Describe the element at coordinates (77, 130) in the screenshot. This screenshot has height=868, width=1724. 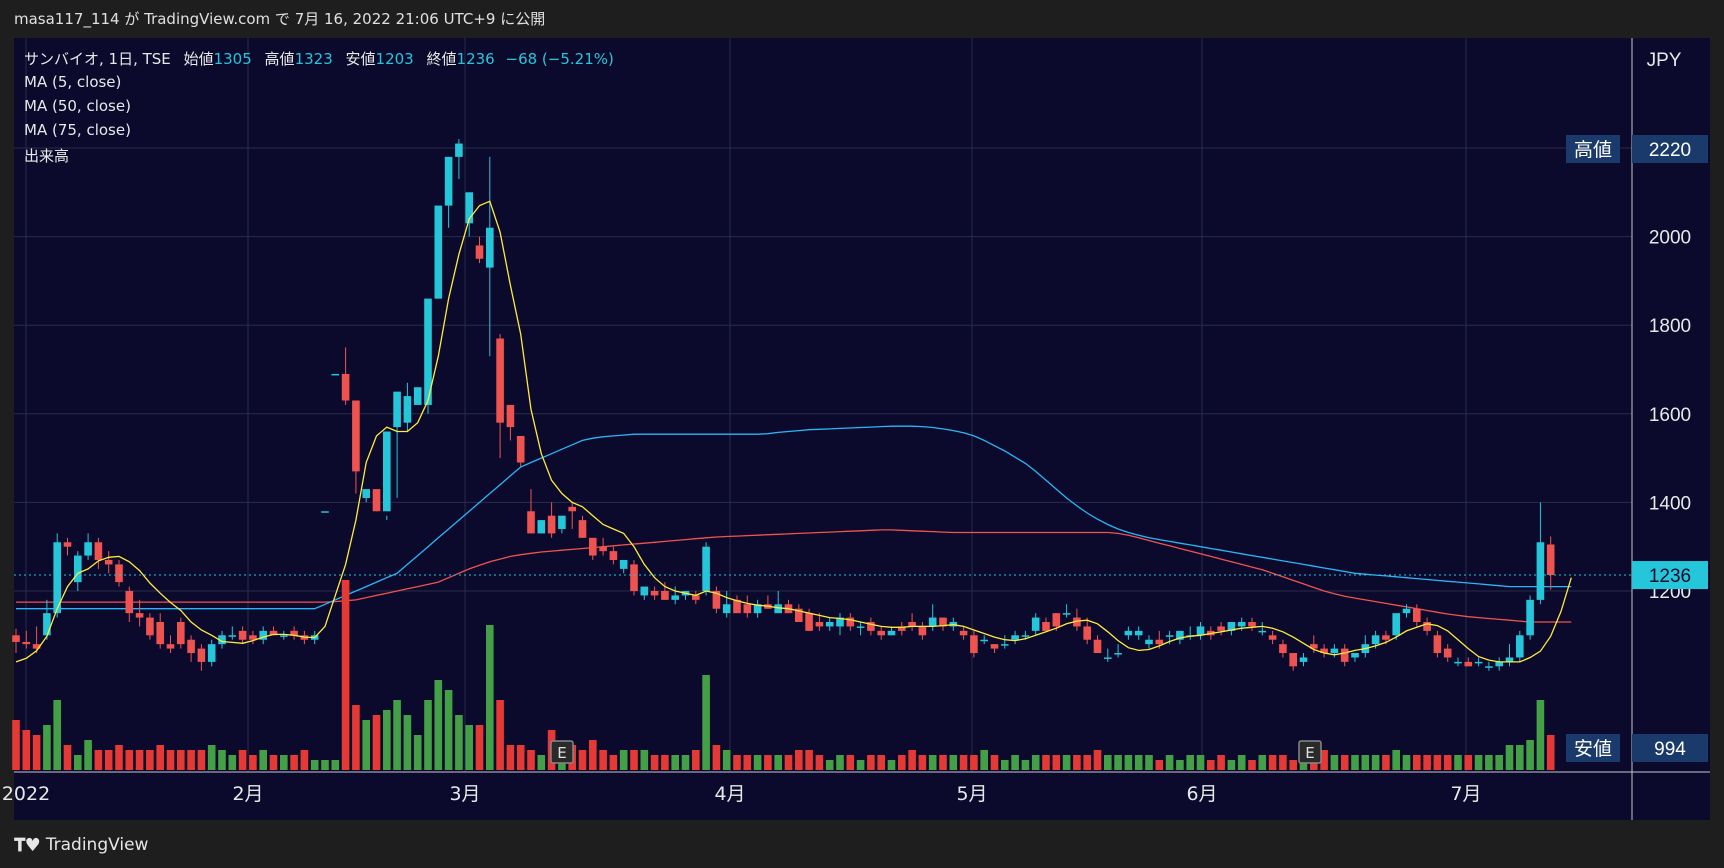
I see `ma75-legend: MA (75, close)` at that location.